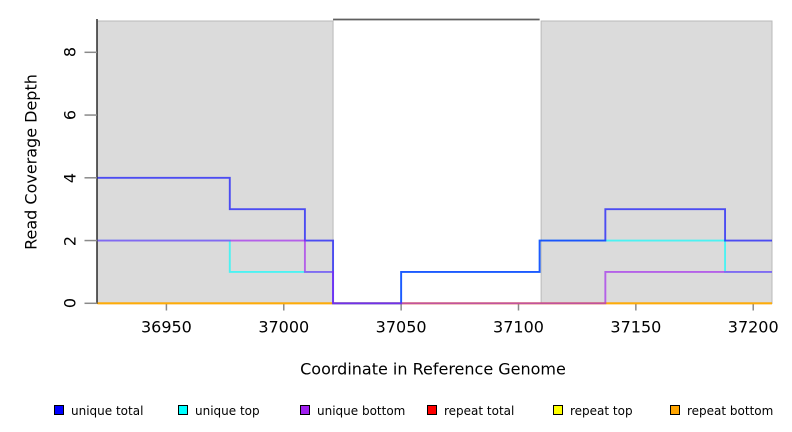 The image size is (792, 432). I want to click on legend-label: repeat top, so click(601, 411).